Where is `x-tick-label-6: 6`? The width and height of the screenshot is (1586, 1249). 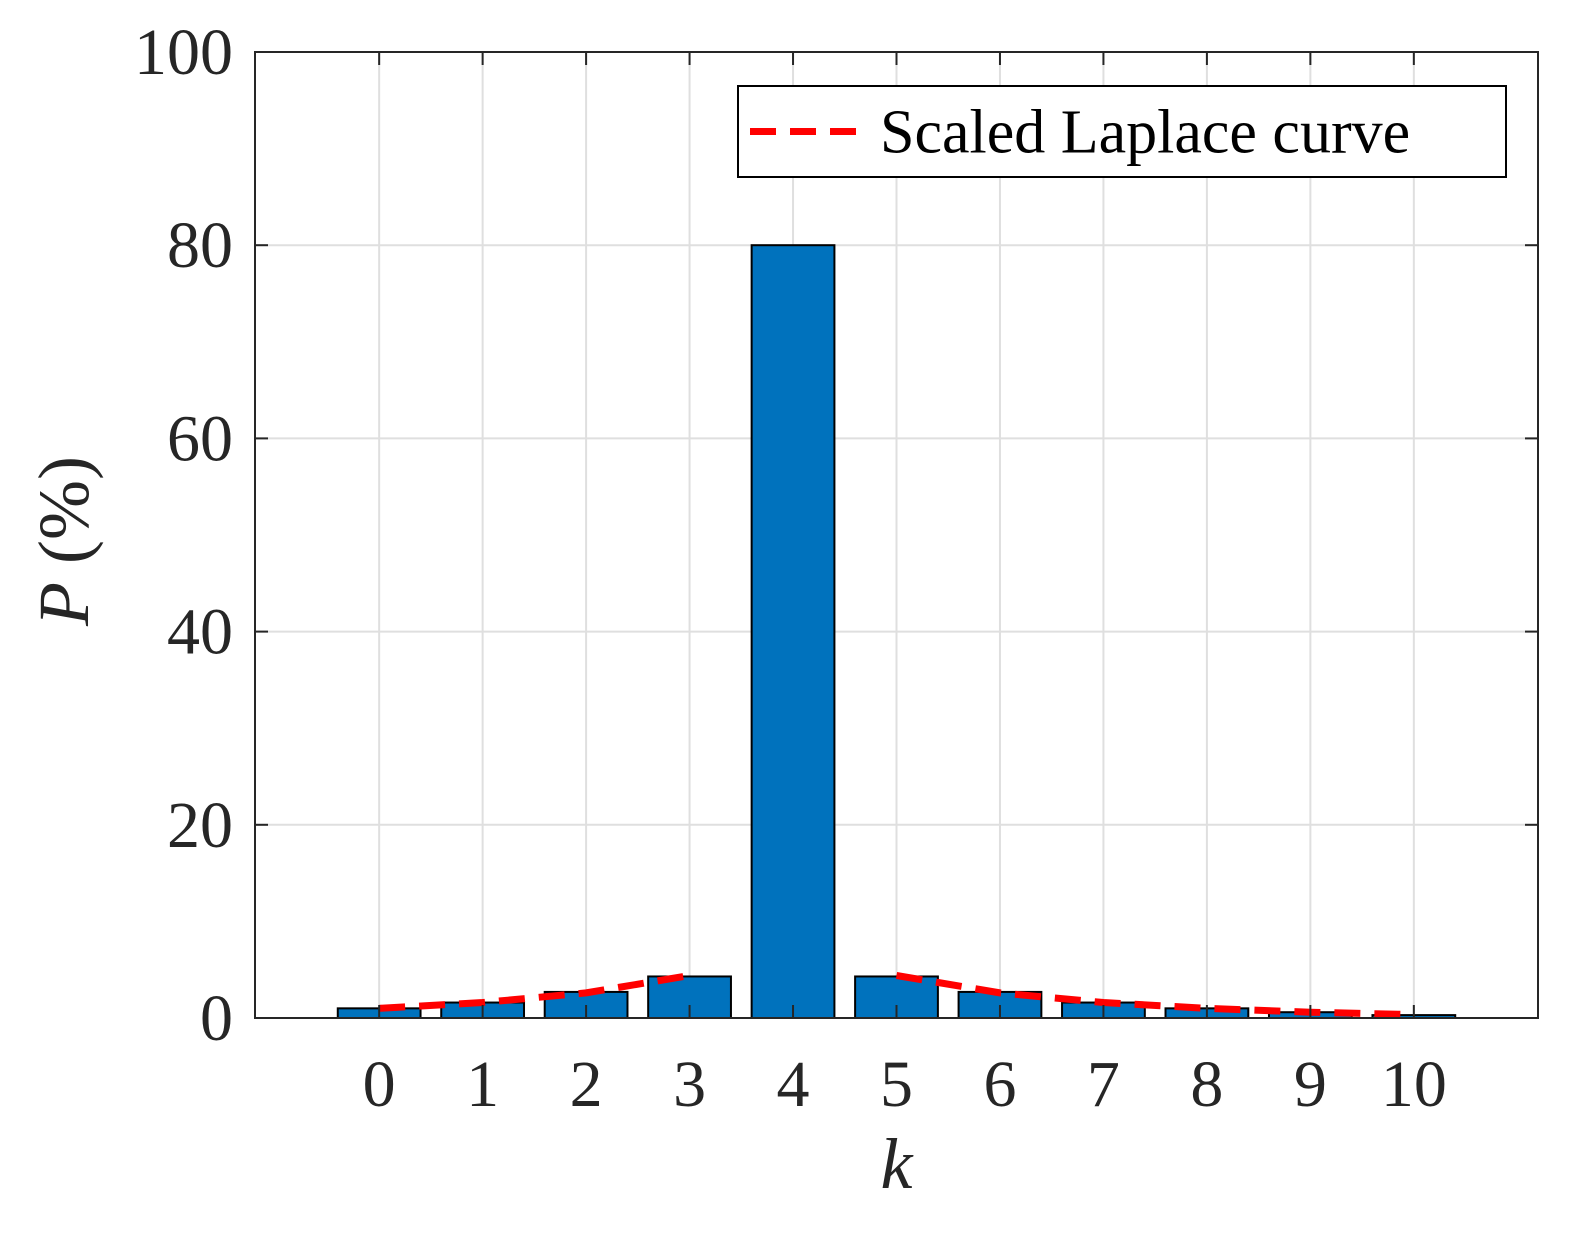 x-tick-label-6: 6 is located at coordinates (999, 1084).